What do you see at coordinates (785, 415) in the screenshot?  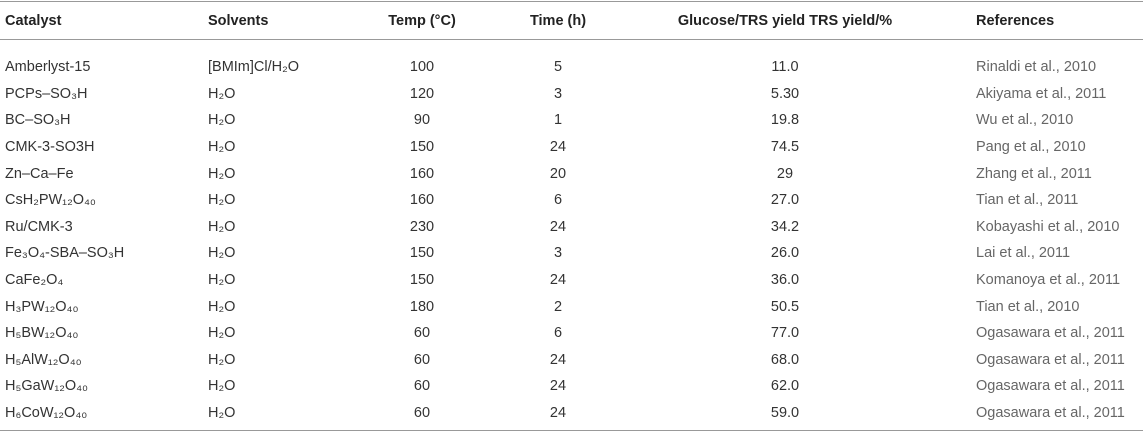 I see `table-cell: 59.0` at bounding box center [785, 415].